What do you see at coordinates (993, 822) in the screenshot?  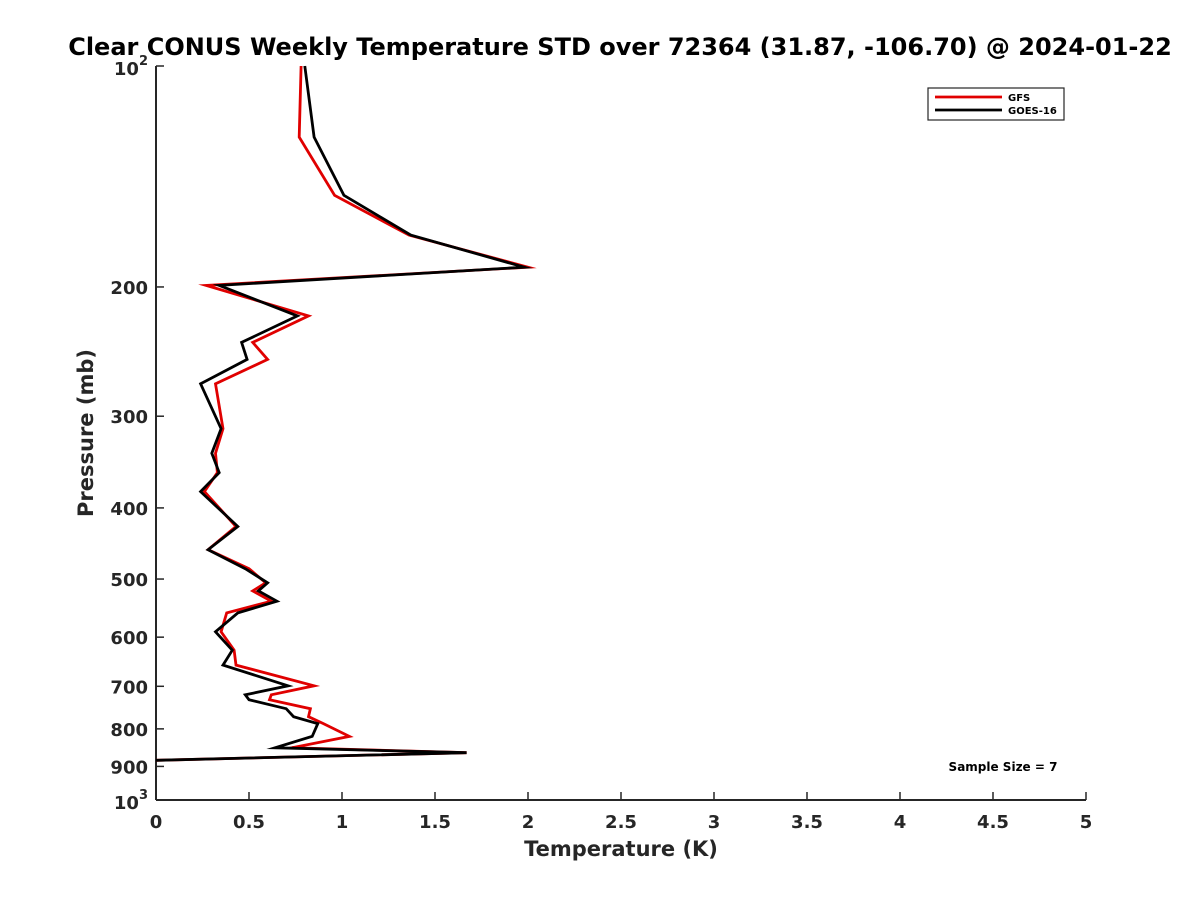 I see `x-tick-label: 4.5` at bounding box center [993, 822].